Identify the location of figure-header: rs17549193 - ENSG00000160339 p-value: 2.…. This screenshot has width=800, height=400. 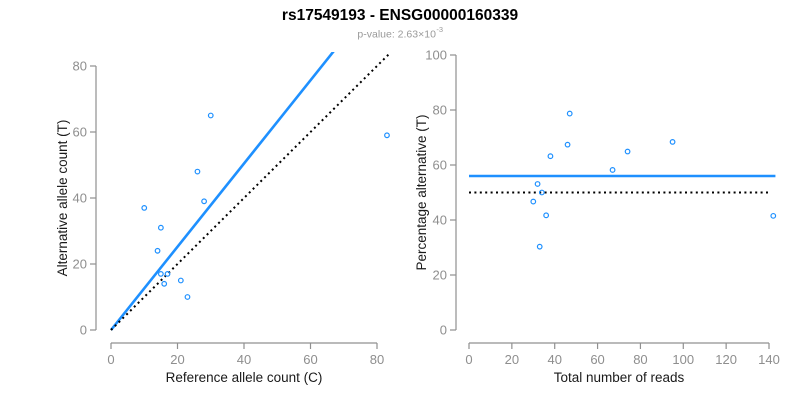
(400, 24).